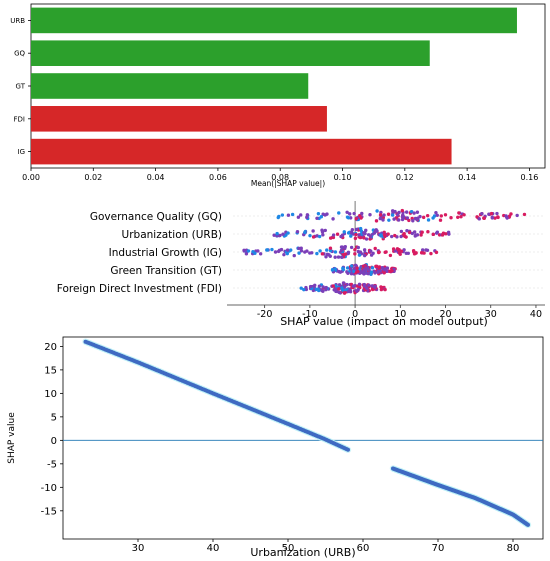 The width and height of the screenshot is (550, 561). I want to click on dependence-point, so click(528, 524).